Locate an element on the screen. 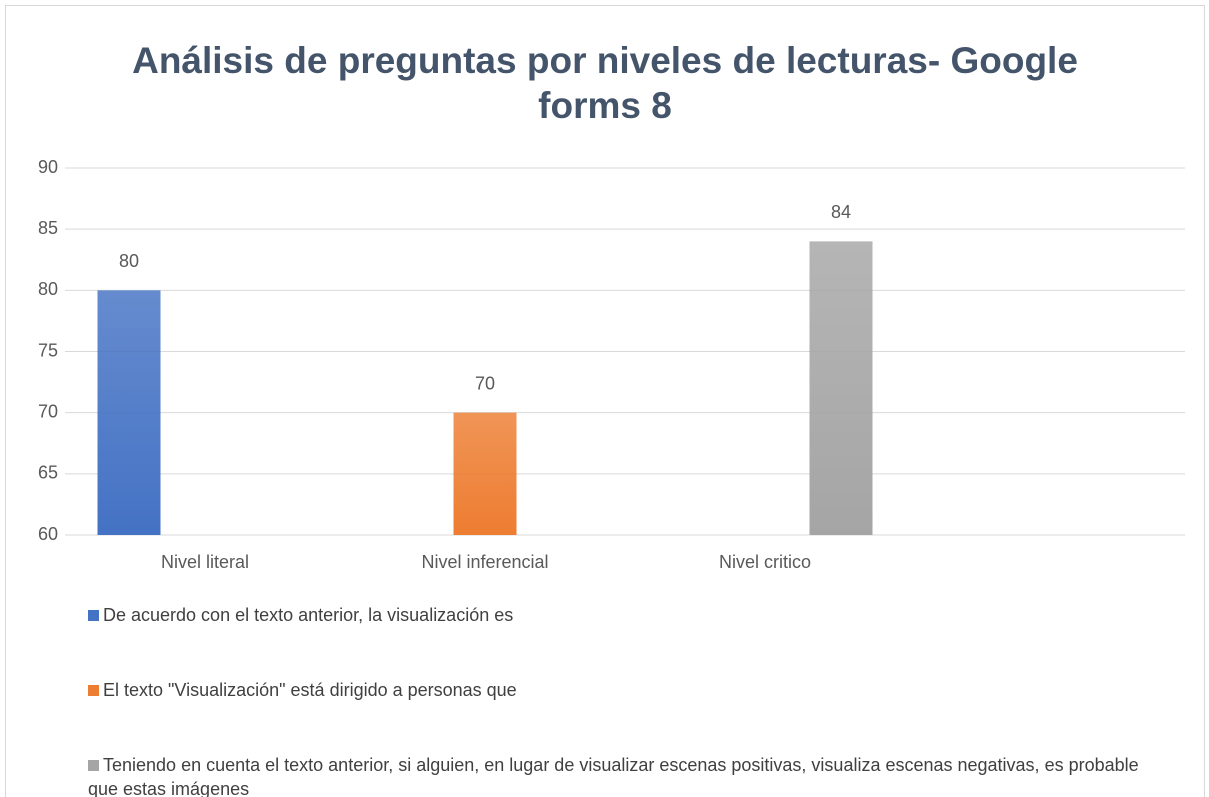 This screenshot has height=797, width=1209. x-tick-label: Nivel critico is located at coordinates (765, 562).